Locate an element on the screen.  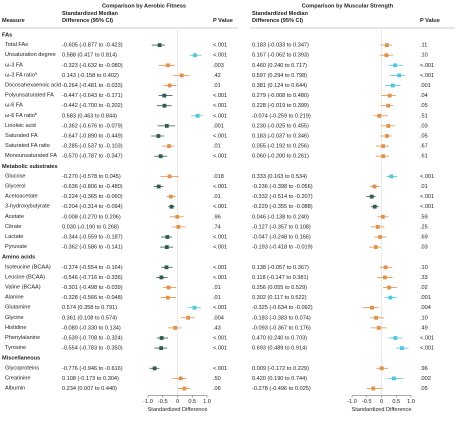
ci-label: -0.047 (-0.248 to 0.166) is located at coordinates (281, 237).